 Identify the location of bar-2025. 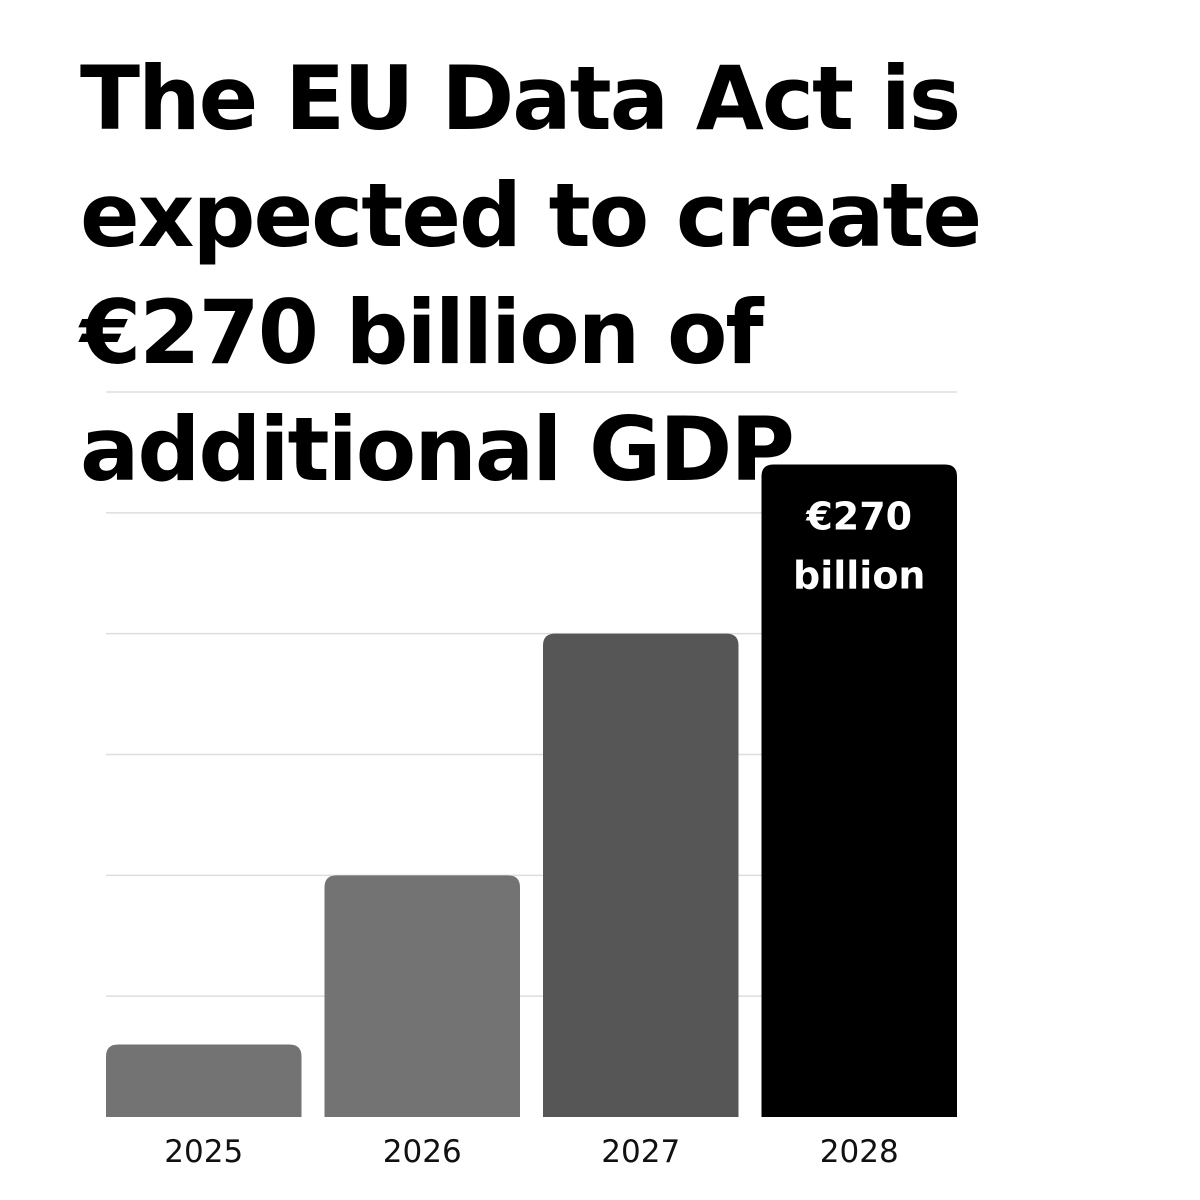
(204, 1080).